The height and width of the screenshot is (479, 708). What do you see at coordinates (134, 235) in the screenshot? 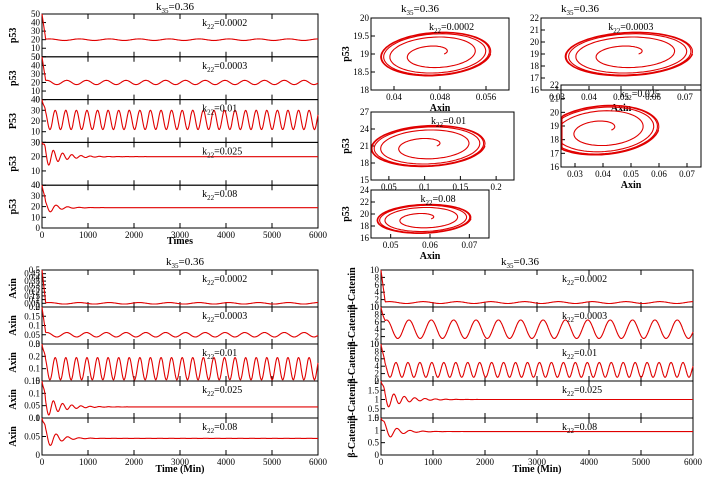
I see `x-tick-label: 2000` at bounding box center [134, 235].